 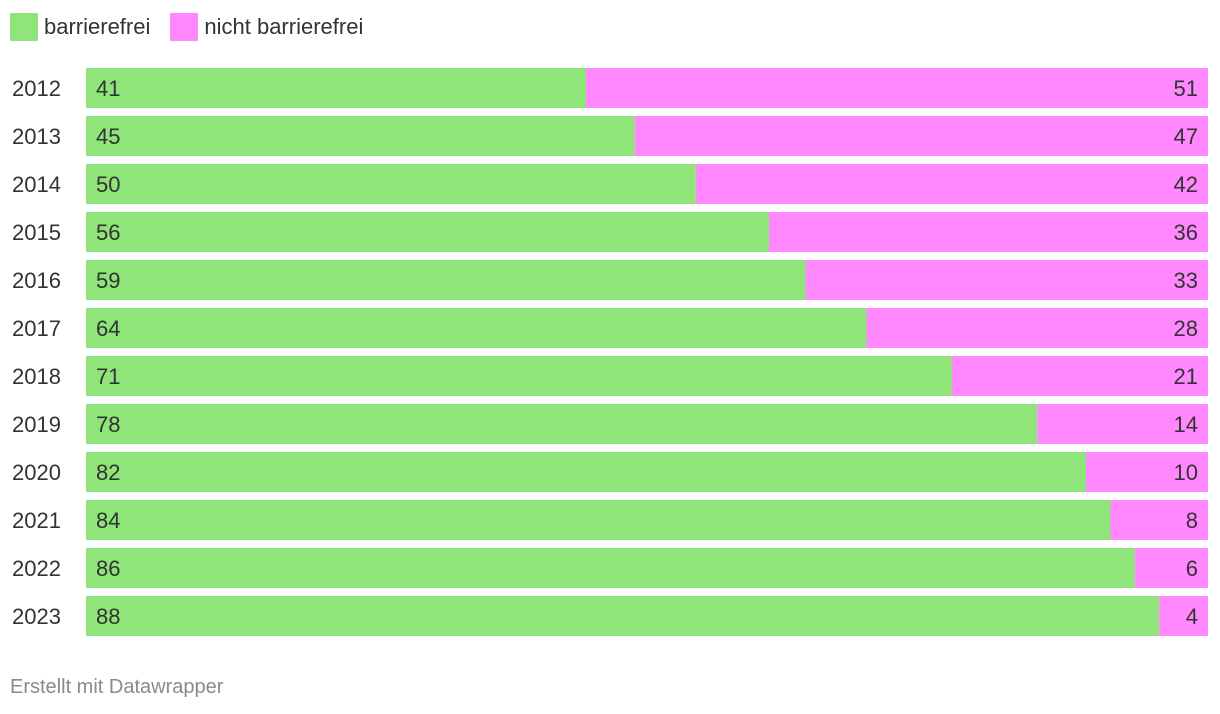 I want to click on data-label-barrierefrei-2023: 88, so click(x=108, y=616).